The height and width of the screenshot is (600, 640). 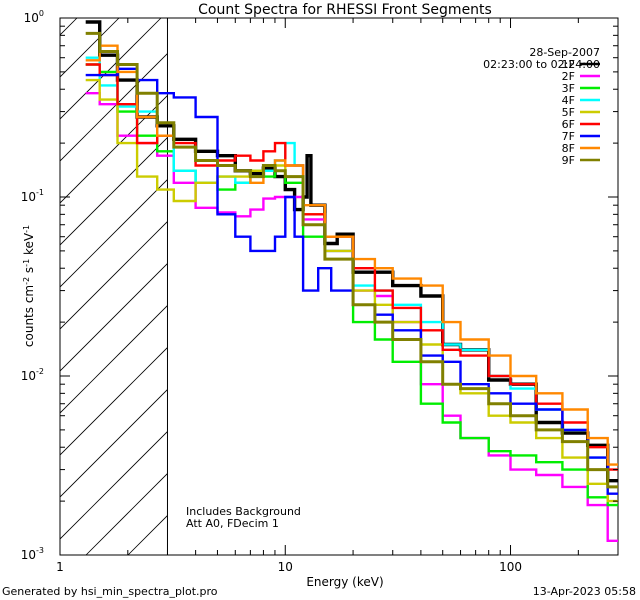 What do you see at coordinates (541, 64) in the screenshot?
I see `time-range-label: 02:23:00 to 02:24:00` at bounding box center [541, 64].